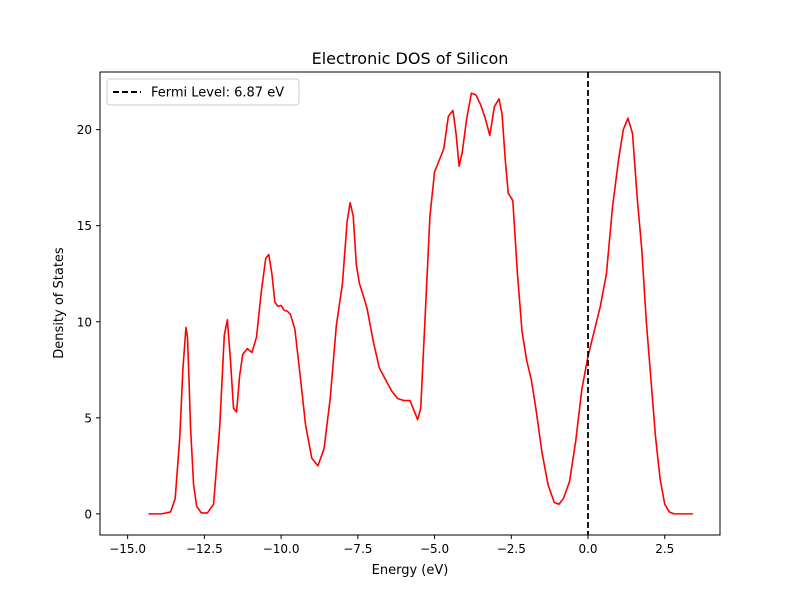  Describe the element at coordinates (410, 58) in the screenshot. I see `chart-title: Electronic DOS of Silicon` at that location.